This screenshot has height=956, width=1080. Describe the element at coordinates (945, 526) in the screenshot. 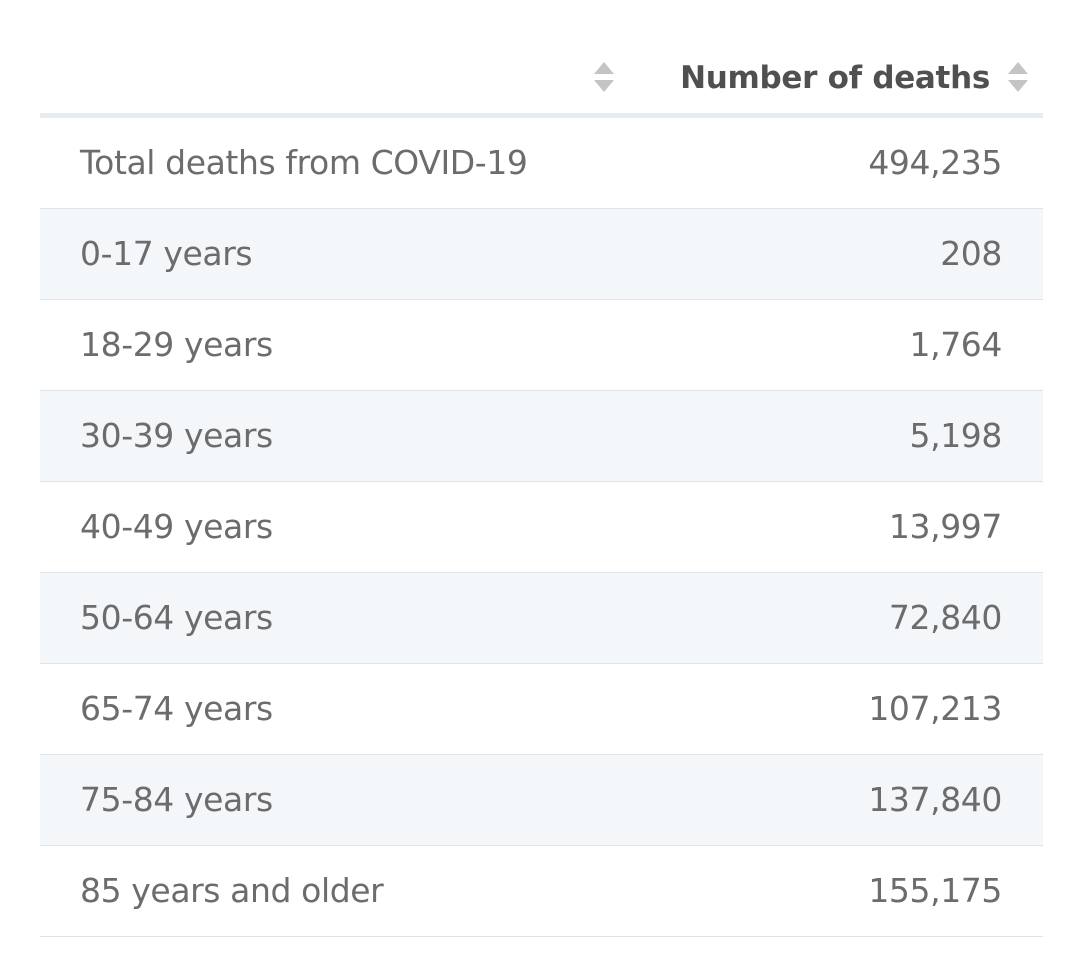

I see `row-value: 13,997` at that location.